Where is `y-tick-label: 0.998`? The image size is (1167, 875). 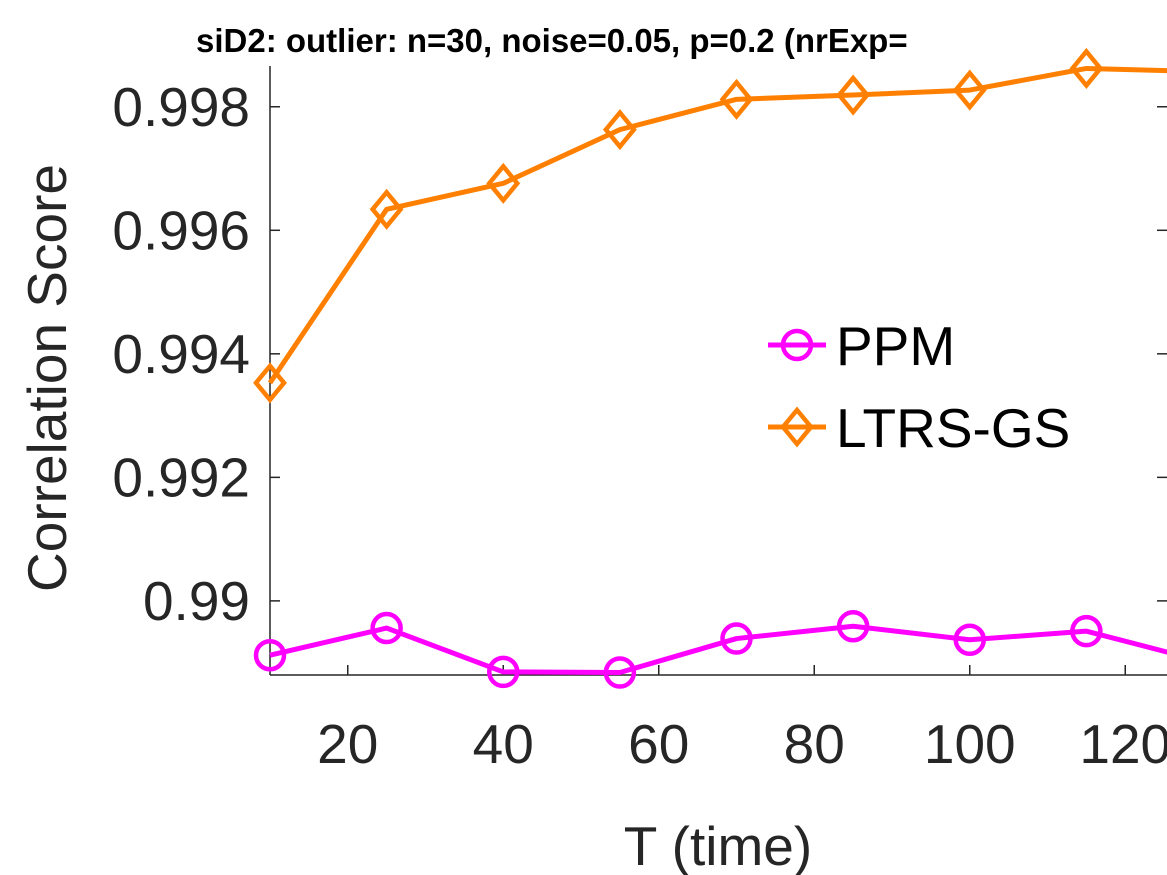
y-tick-label: 0.998 is located at coordinates (181, 107).